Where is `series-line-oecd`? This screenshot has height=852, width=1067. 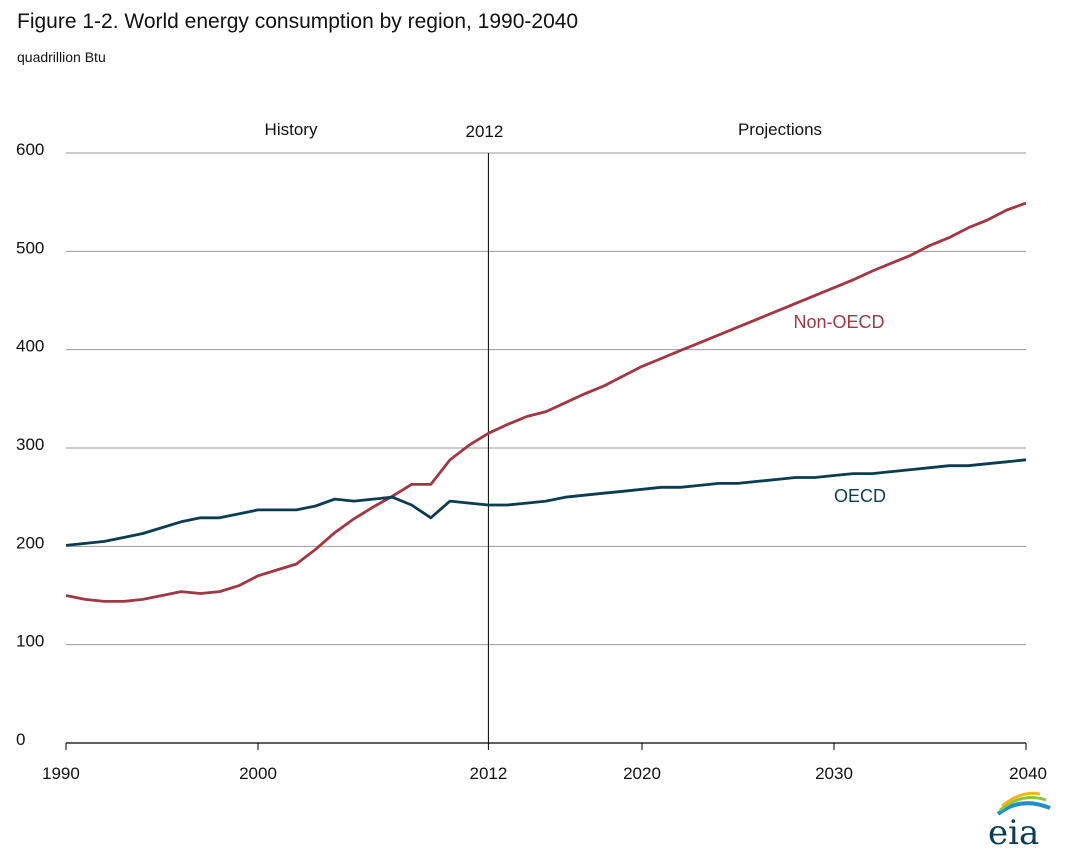
series-line-oecd is located at coordinates (546, 502).